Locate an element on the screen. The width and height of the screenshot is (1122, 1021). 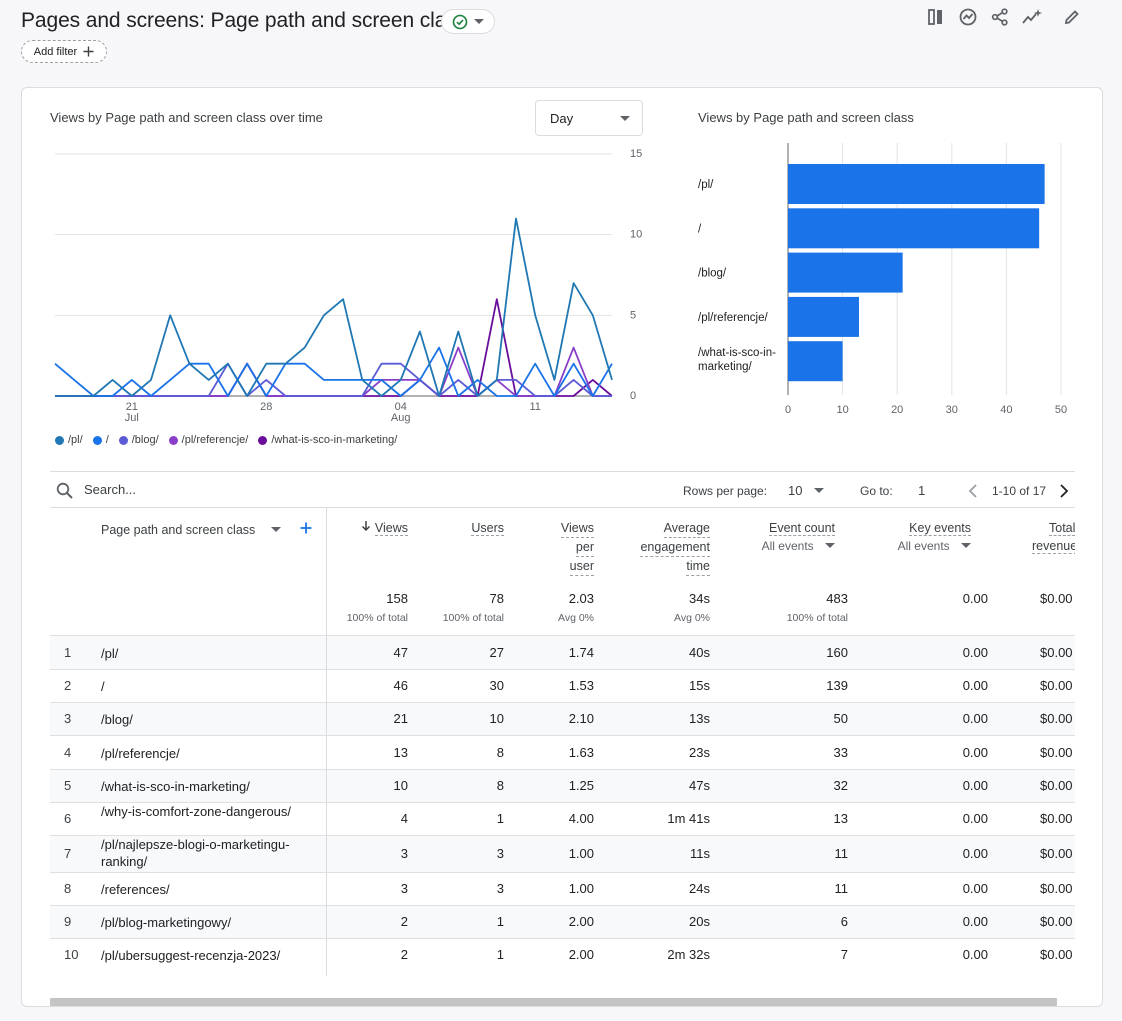
page-path-link: /what-is-sco-in-marketing/ is located at coordinates (175, 786).